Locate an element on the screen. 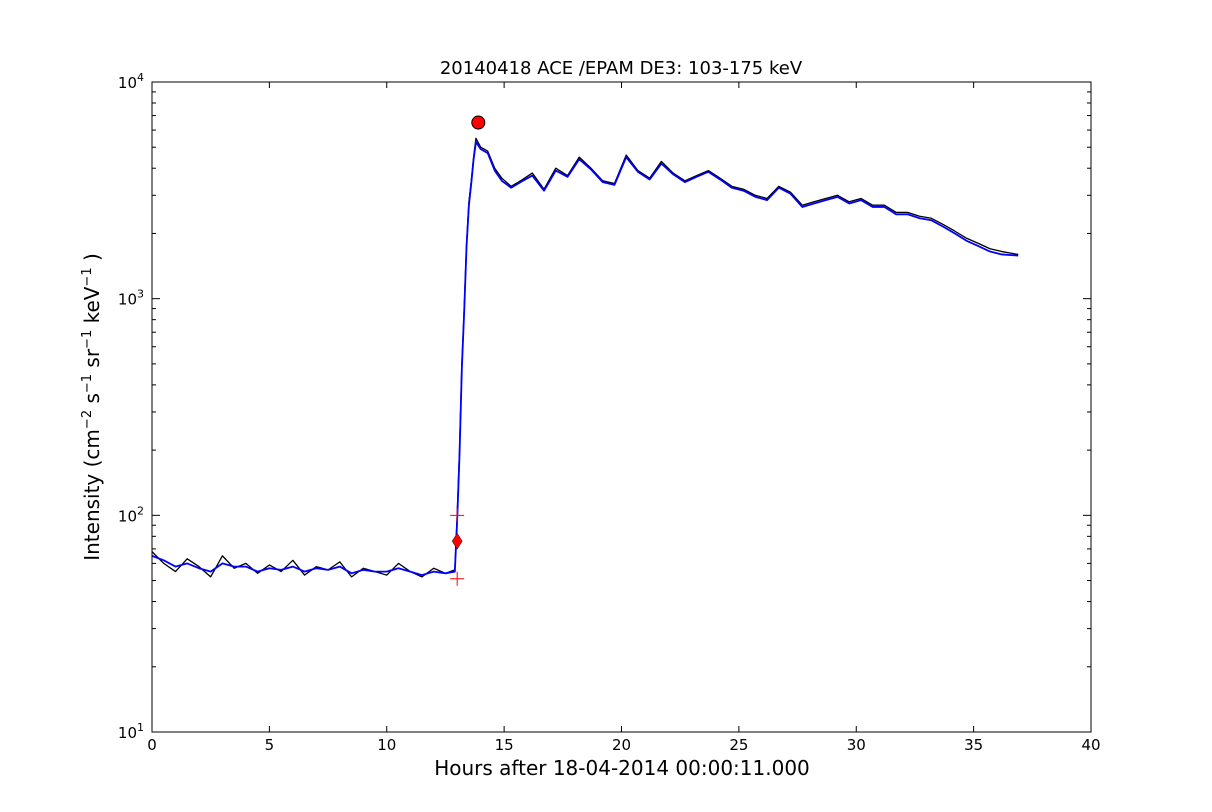 Image resolution: width=1212 pixels, height=812 pixels. y-tick-label: 10³ is located at coordinates (131, 298).